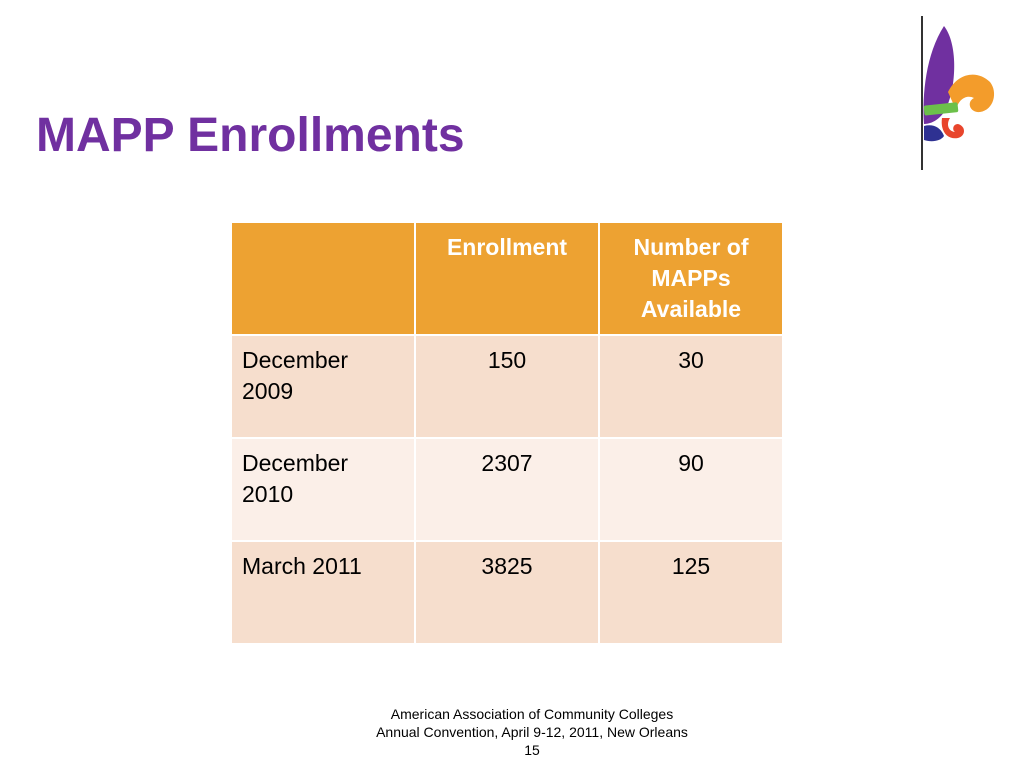 Image resolution: width=1024 pixels, height=768 pixels. I want to click on table-row: December 2010 2307 90, so click(507, 489).